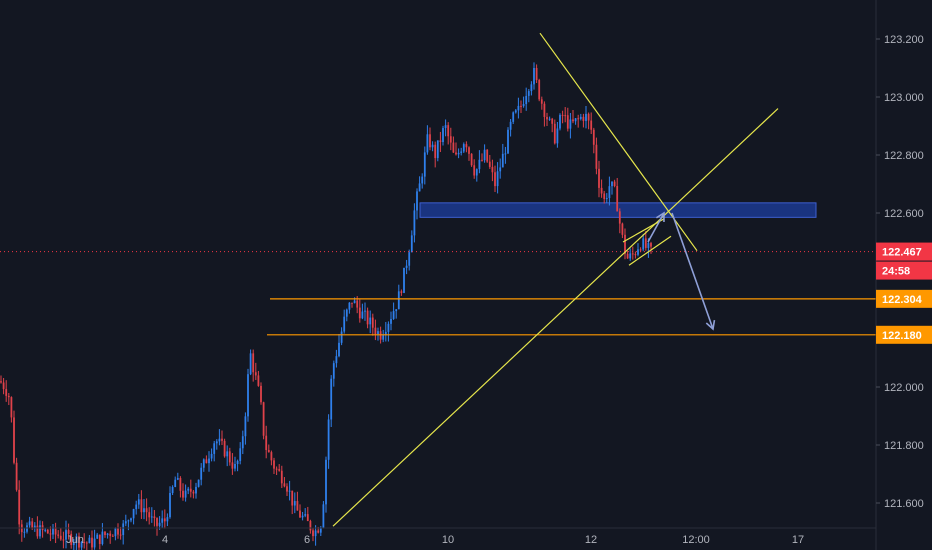  What do you see at coordinates (710, 325) in the screenshot?
I see `arrow-down-head` at bounding box center [710, 325].